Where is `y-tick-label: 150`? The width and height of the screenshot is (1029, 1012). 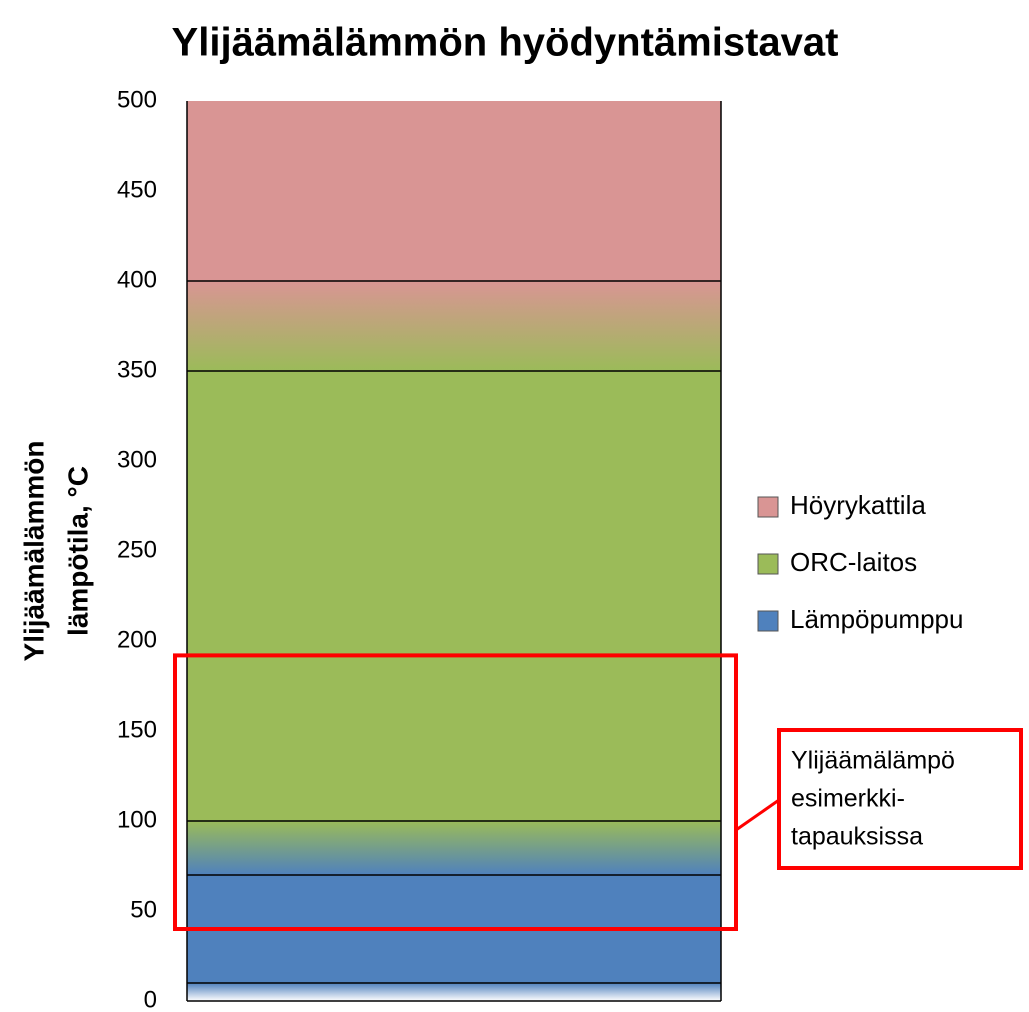
y-tick-label: 150 is located at coordinates (137, 729).